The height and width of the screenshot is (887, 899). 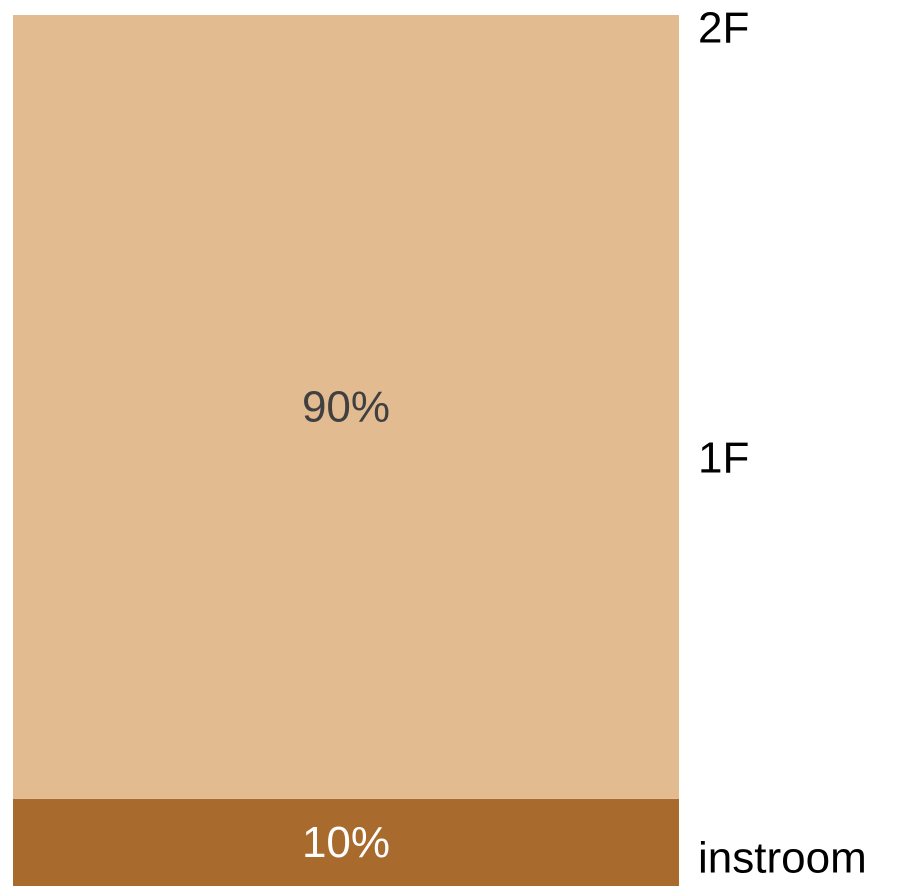 What do you see at coordinates (723, 458) in the screenshot?
I see `side-label-1: 1F` at bounding box center [723, 458].